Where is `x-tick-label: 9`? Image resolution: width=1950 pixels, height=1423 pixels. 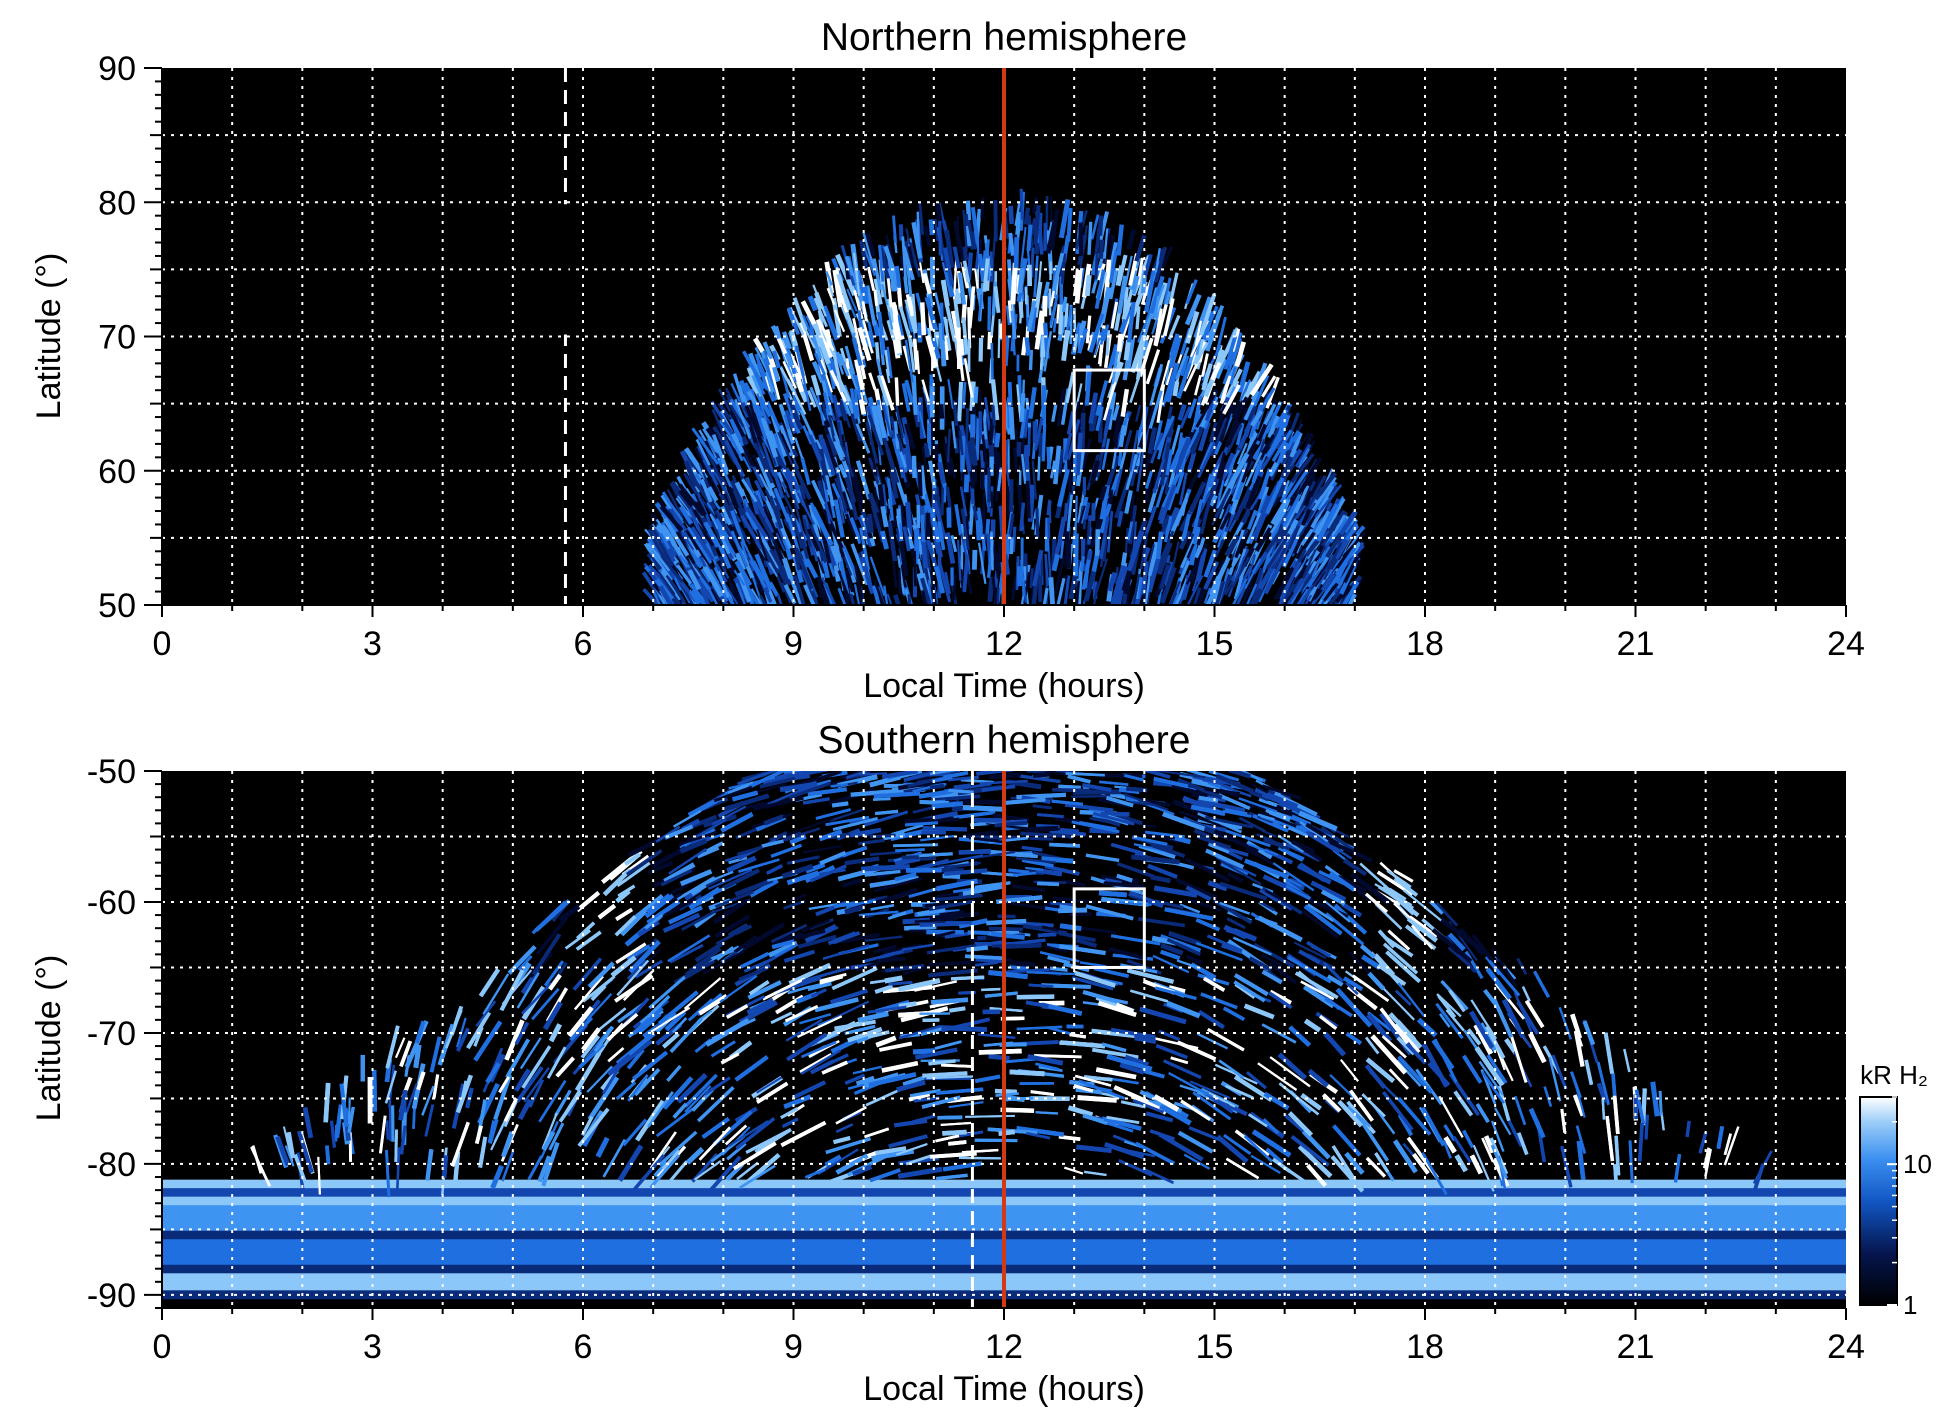
x-tick-label: 9 is located at coordinates (793, 644).